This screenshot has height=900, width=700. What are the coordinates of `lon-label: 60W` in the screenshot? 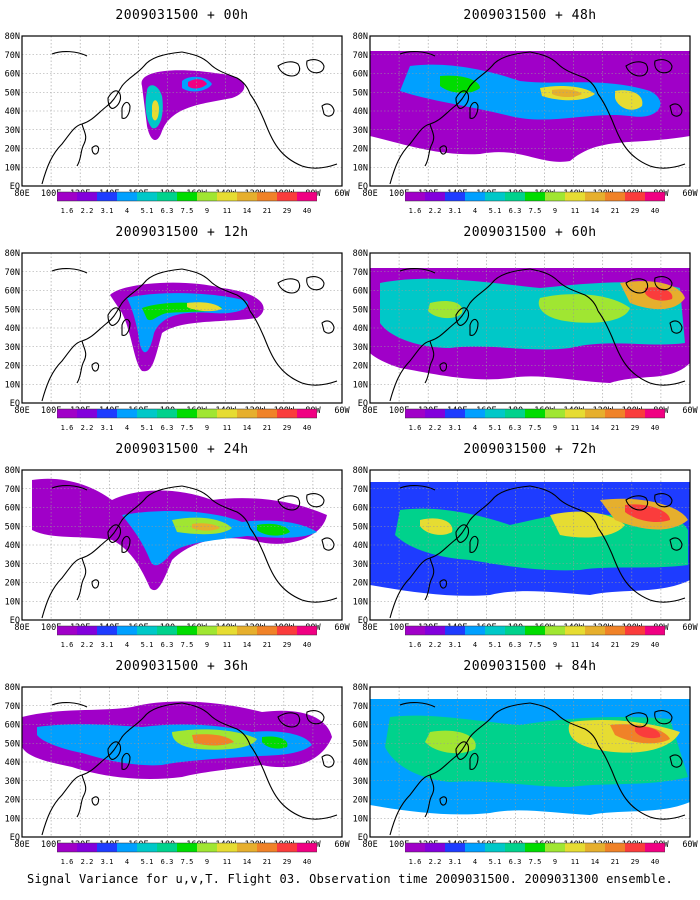 It's located at (690, 628).